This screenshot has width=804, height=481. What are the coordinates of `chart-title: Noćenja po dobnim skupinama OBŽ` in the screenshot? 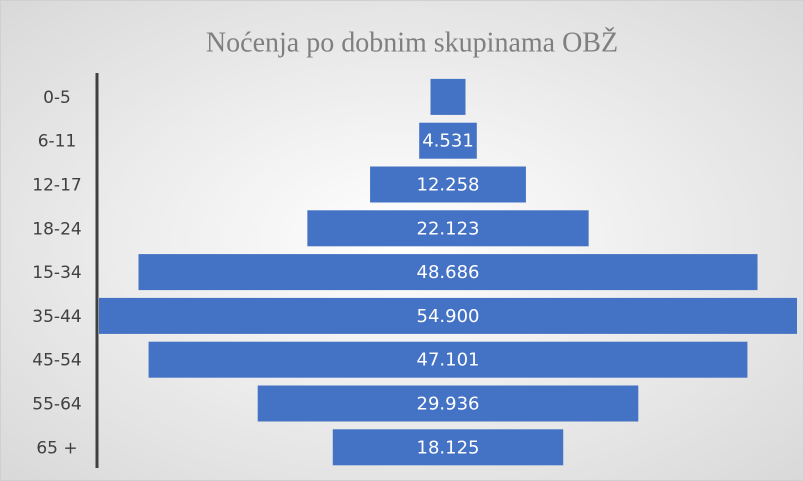 It's located at (412, 42).